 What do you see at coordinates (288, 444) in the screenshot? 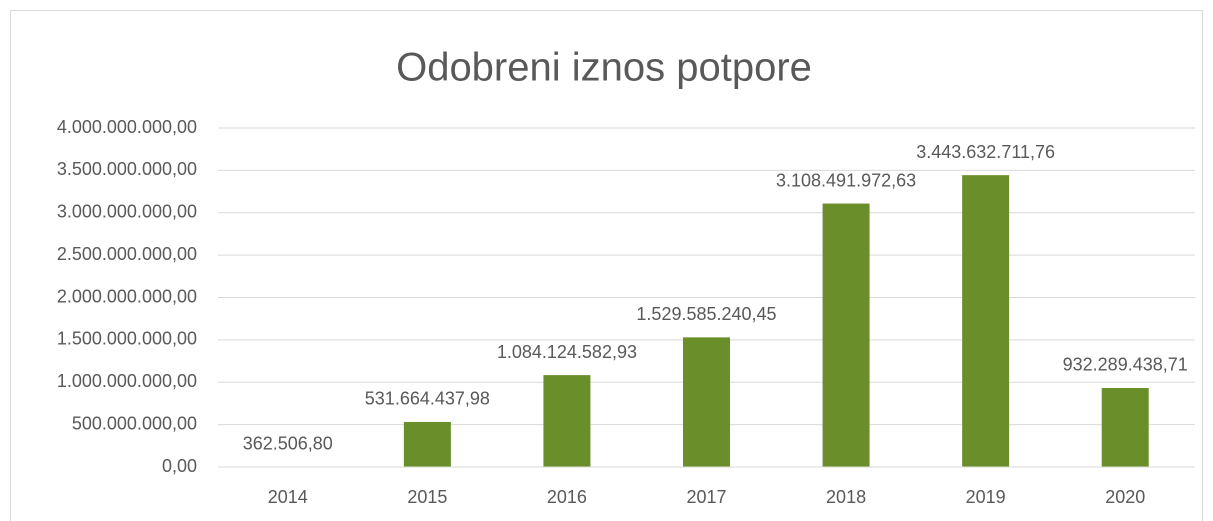
I see `value-label: 362.506,80` at bounding box center [288, 444].